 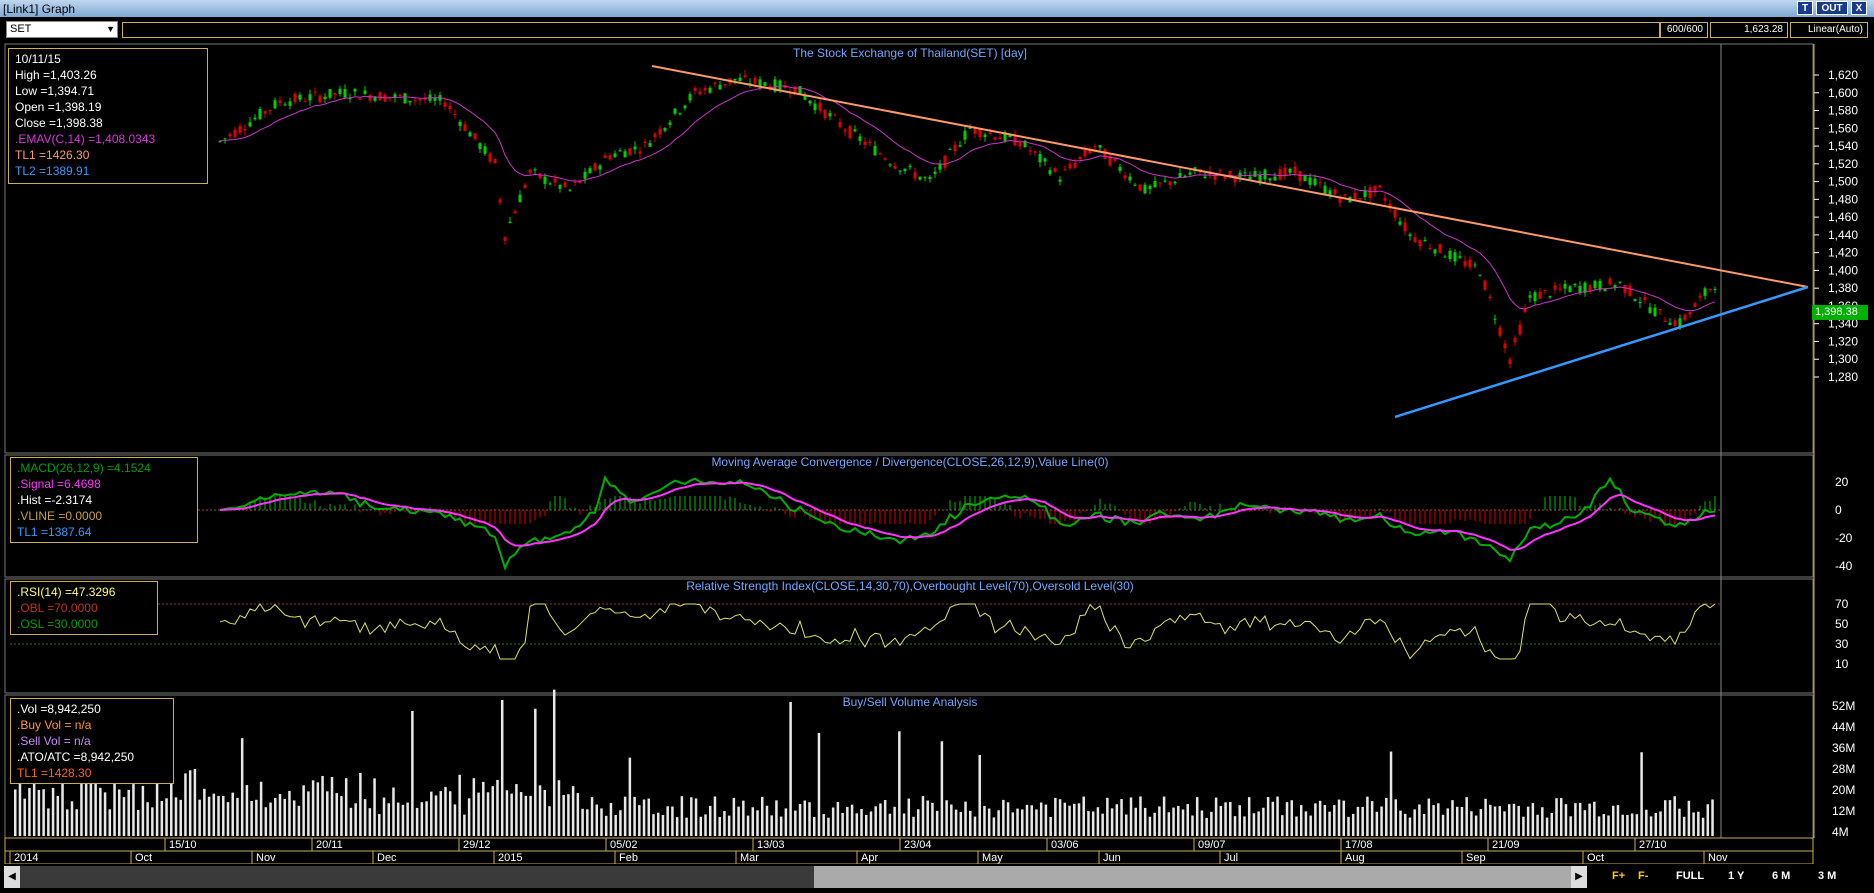 What do you see at coordinates (1859, 8) in the screenshot?
I see `close-button: X` at bounding box center [1859, 8].